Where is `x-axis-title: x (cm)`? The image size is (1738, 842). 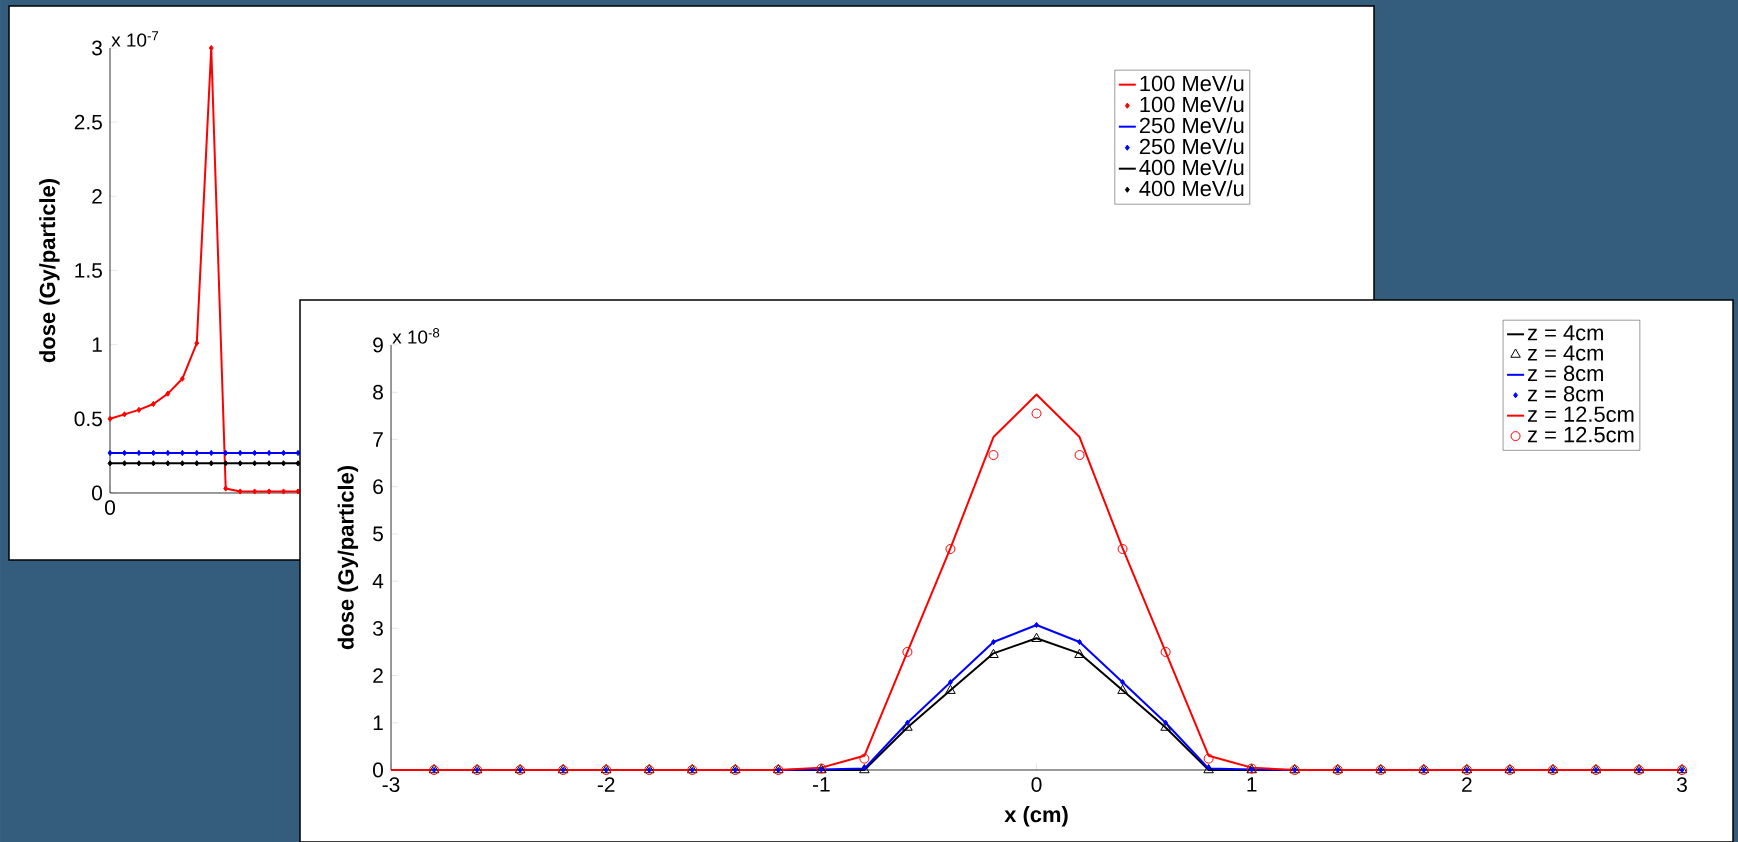
x-axis-title: x (cm) is located at coordinates (1036, 816).